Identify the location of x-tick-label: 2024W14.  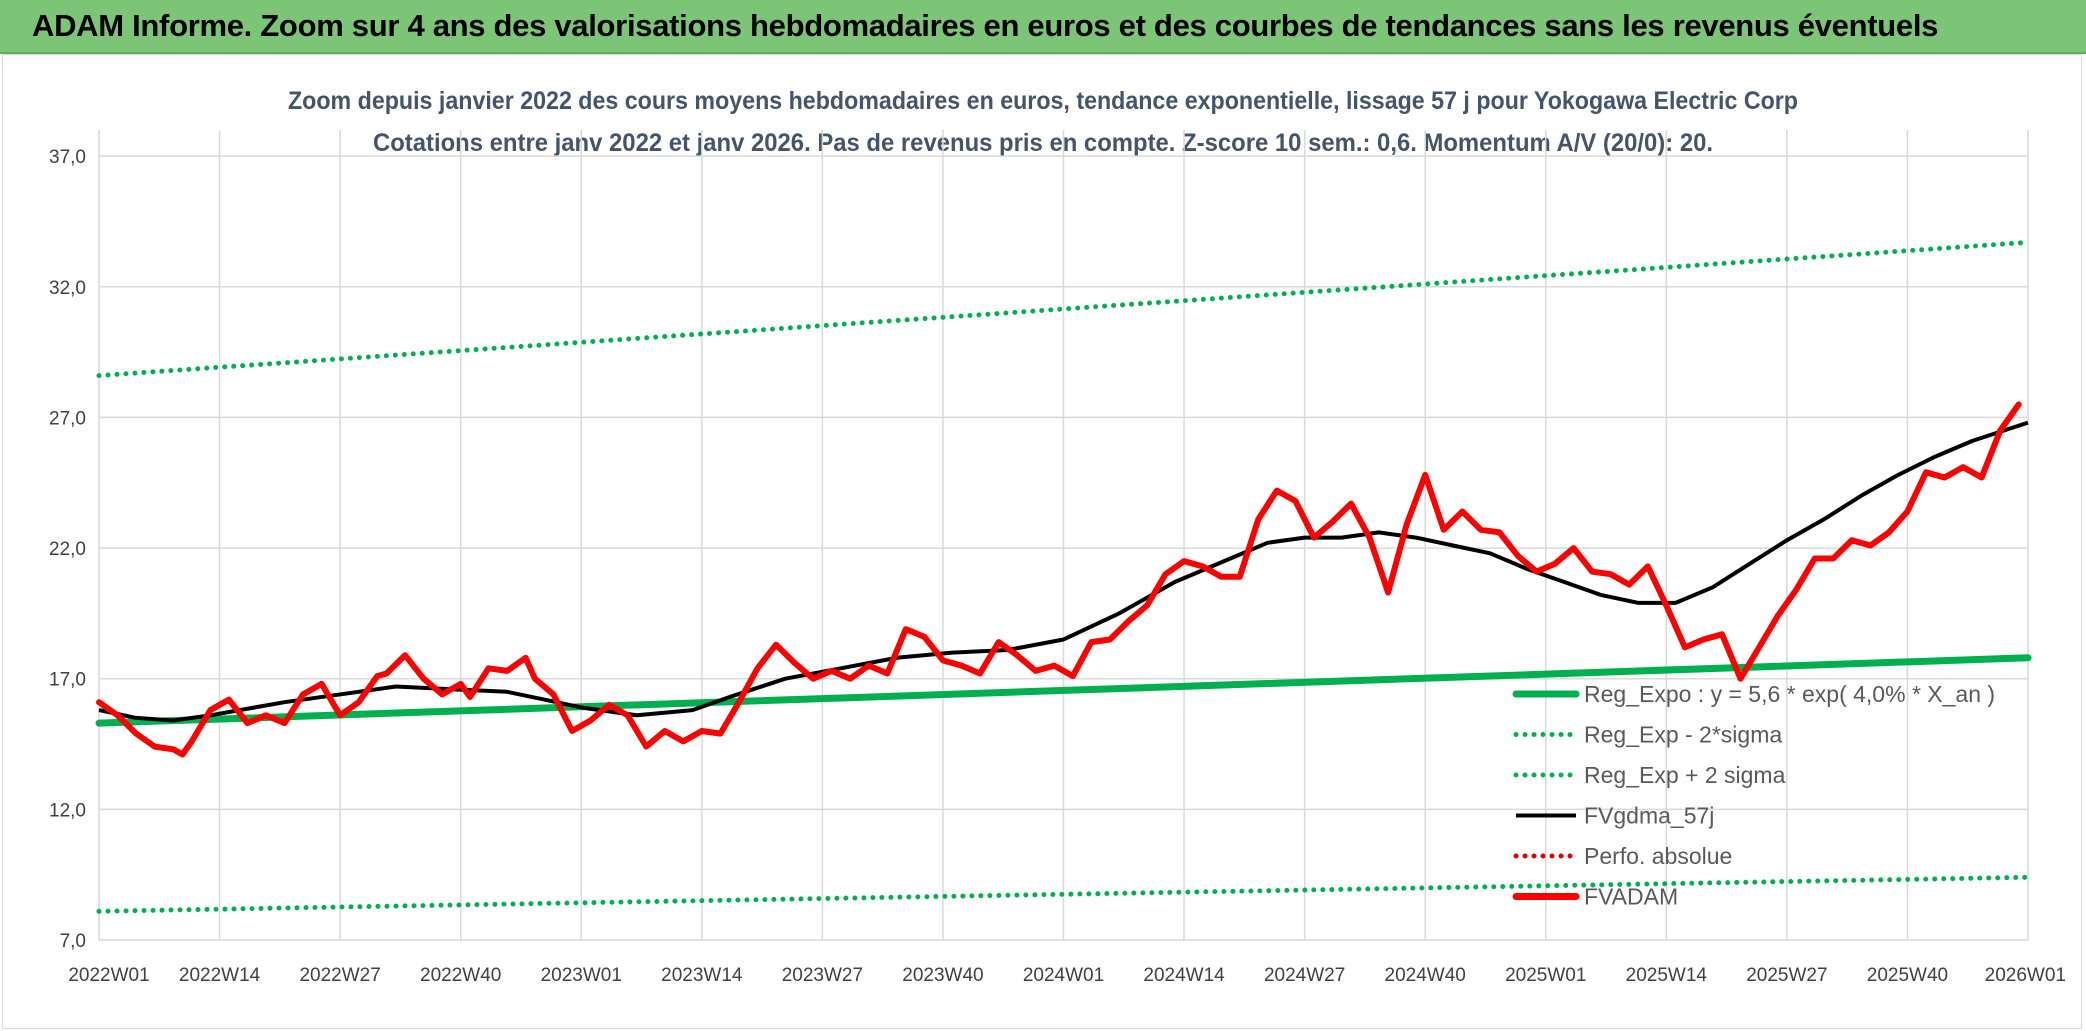
(1184, 975).